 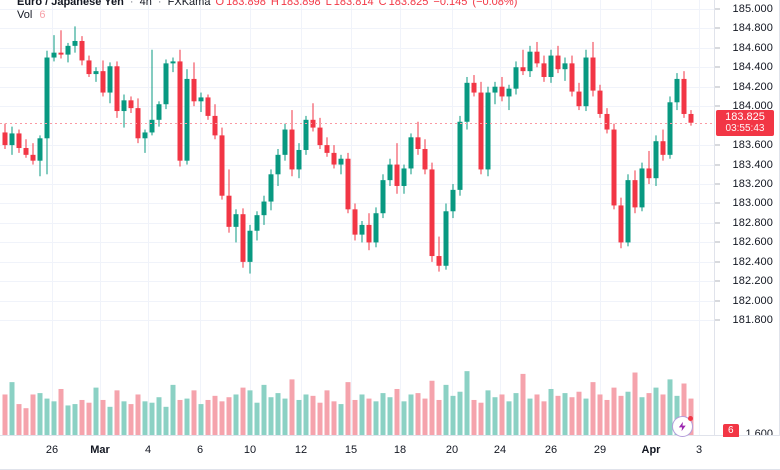 What do you see at coordinates (752, 281) in the screenshot?
I see `price-tick-13: 182.200` at bounding box center [752, 281].